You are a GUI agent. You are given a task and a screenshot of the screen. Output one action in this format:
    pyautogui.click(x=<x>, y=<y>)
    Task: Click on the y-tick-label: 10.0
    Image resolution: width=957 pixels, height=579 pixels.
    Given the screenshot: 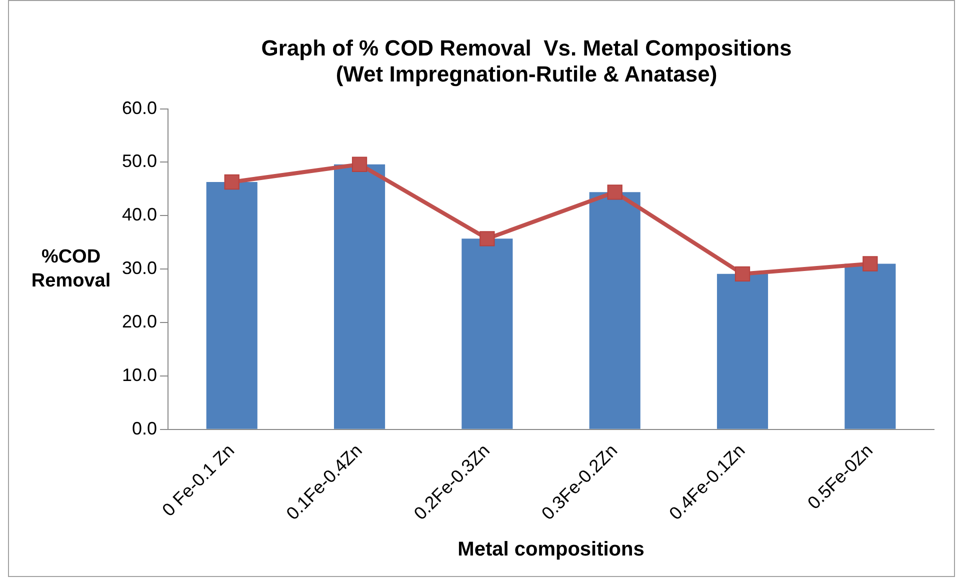 What is the action you would take?
    pyautogui.click(x=140, y=374)
    